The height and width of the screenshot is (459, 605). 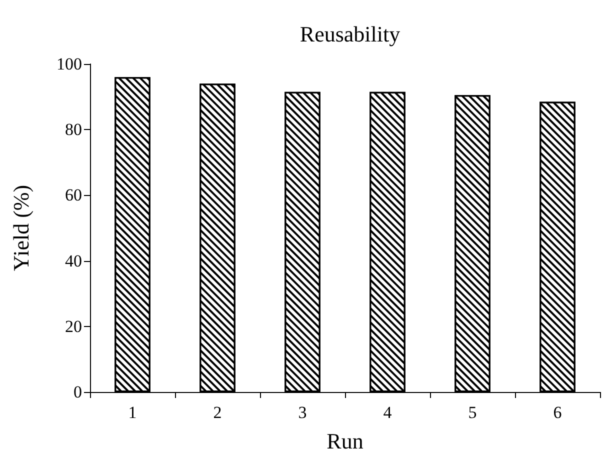 I want to click on y-tick-label: 80, so click(x=73, y=130).